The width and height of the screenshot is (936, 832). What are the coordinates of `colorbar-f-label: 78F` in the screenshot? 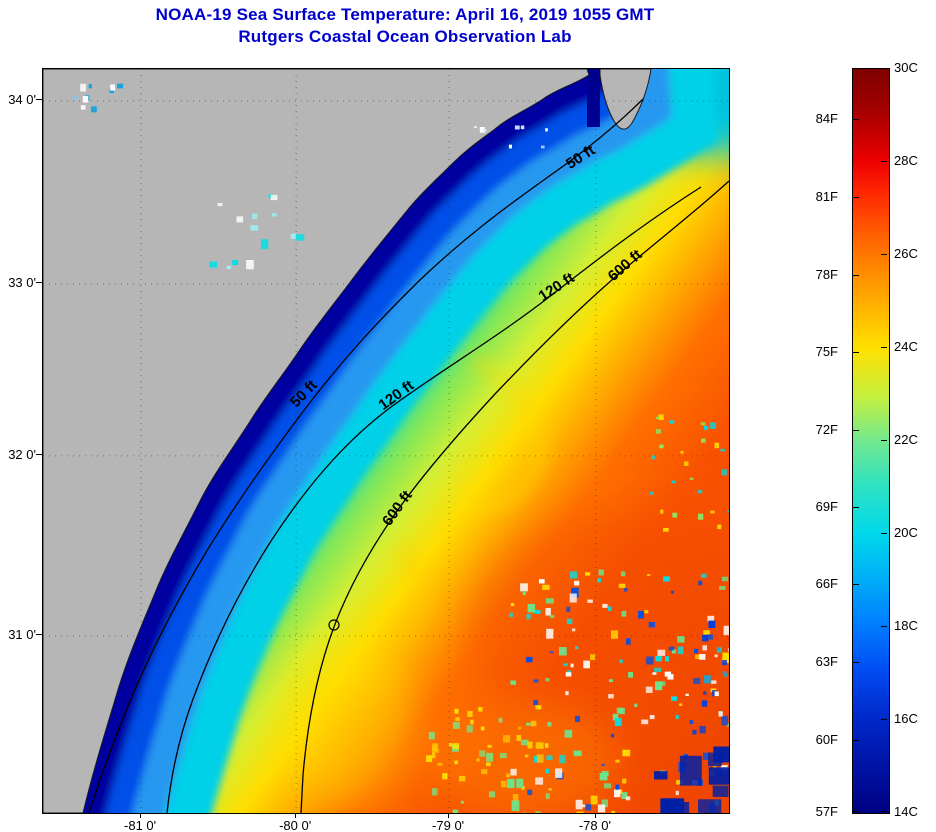 It's located at (826, 274).